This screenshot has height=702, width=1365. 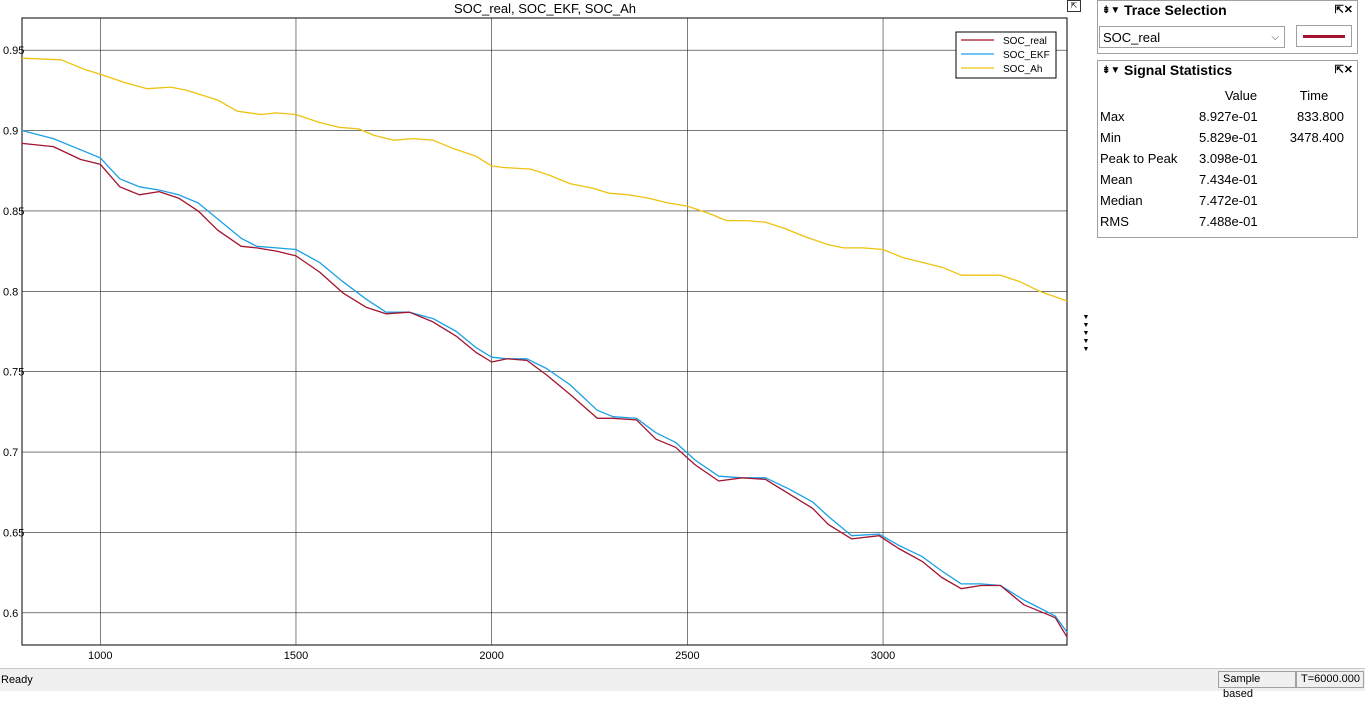 What do you see at coordinates (1316, 137) in the screenshot?
I see `stat-time: 3478.400` at bounding box center [1316, 137].